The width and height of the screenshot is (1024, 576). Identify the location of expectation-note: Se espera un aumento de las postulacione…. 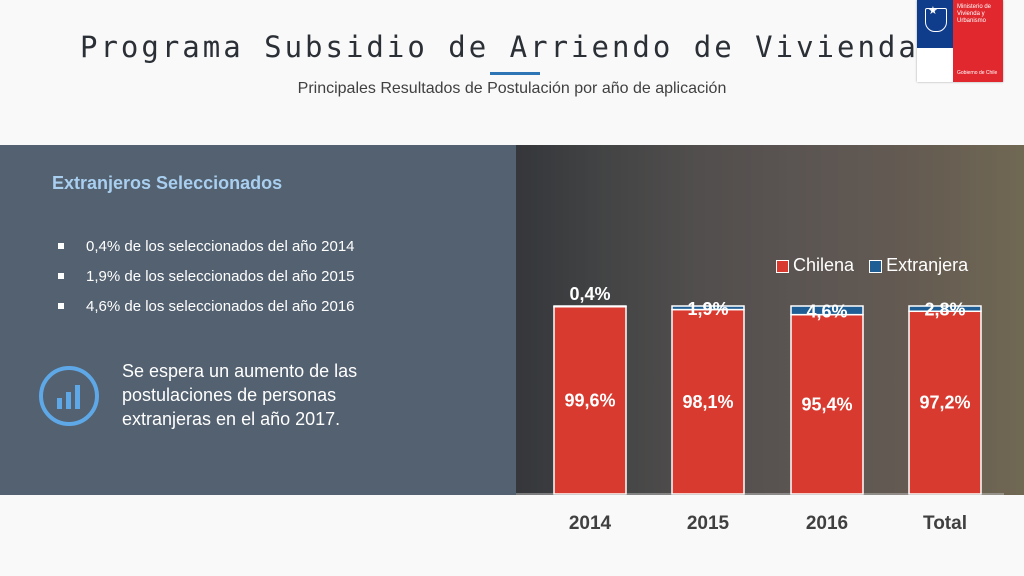
(240, 395).